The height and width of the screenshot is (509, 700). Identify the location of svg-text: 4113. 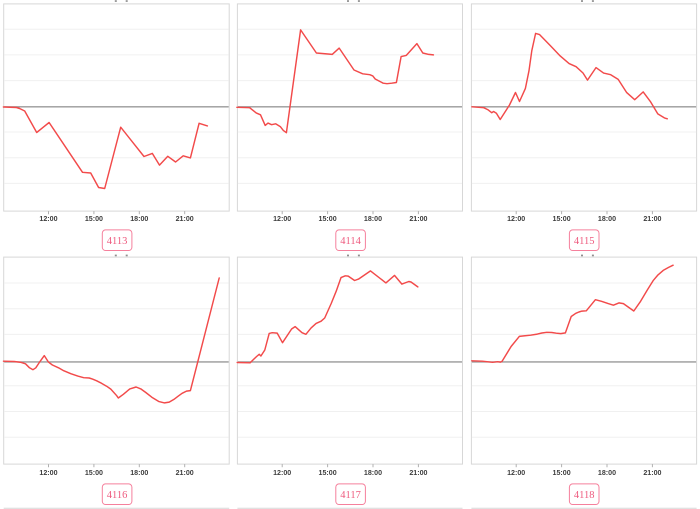
(117, 241).